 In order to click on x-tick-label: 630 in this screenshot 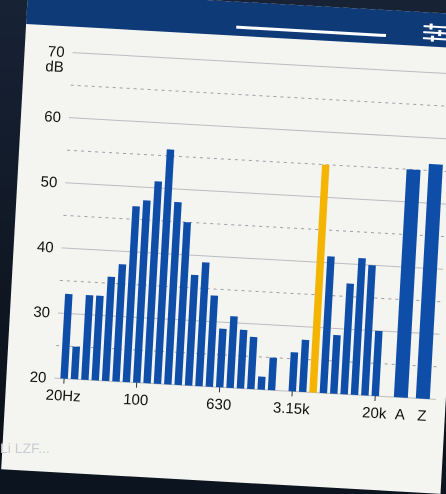, I will do `click(219, 405)`.